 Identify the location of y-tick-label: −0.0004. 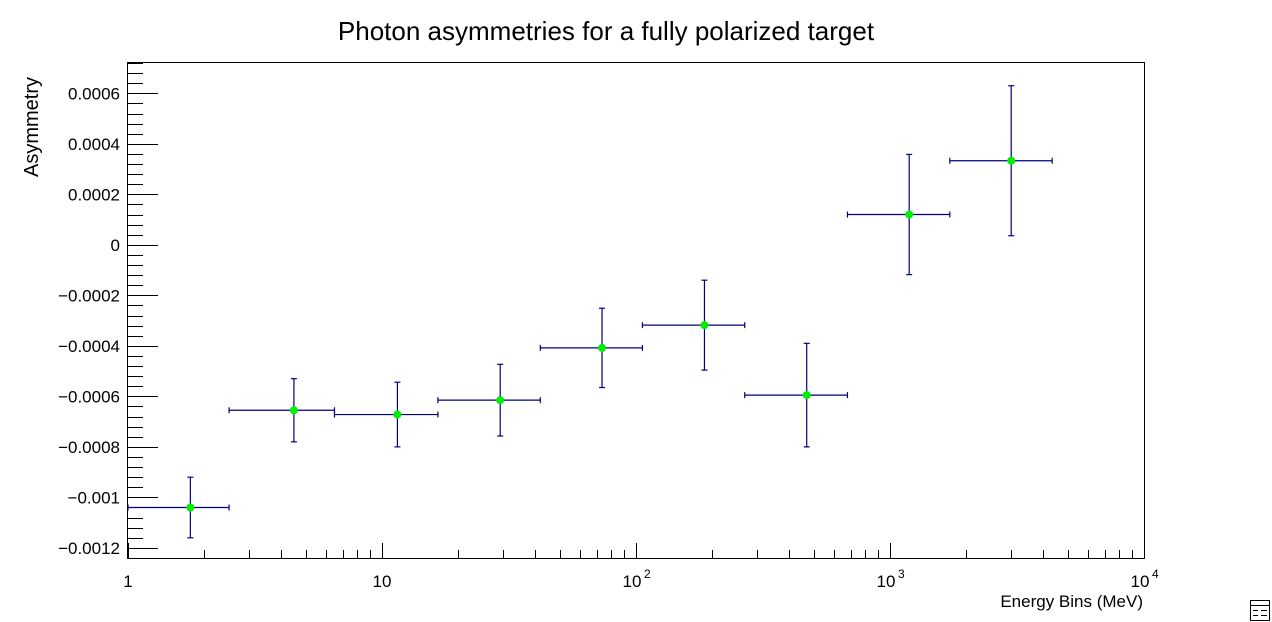
(89, 346).